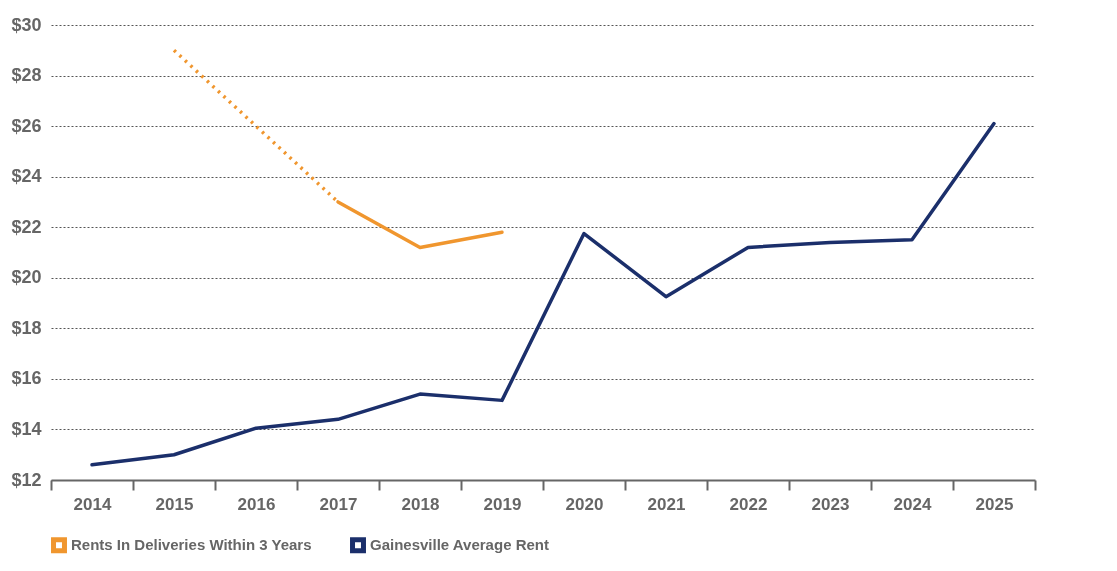 The height and width of the screenshot is (571, 1117). I want to click on x-tick-label: 2020, so click(584, 504).